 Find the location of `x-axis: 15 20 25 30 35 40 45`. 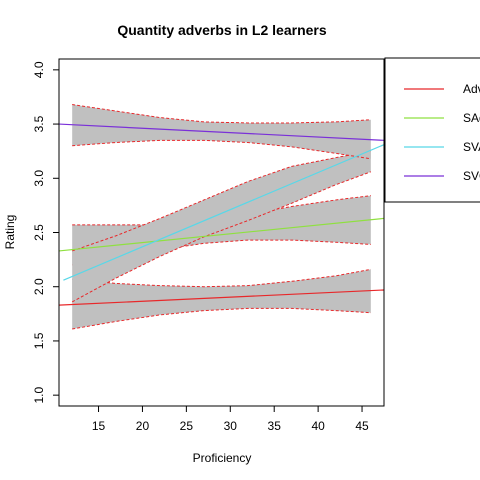

x-axis: 15 20 25 30 35 40 45 is located at coordinates (230, 419).